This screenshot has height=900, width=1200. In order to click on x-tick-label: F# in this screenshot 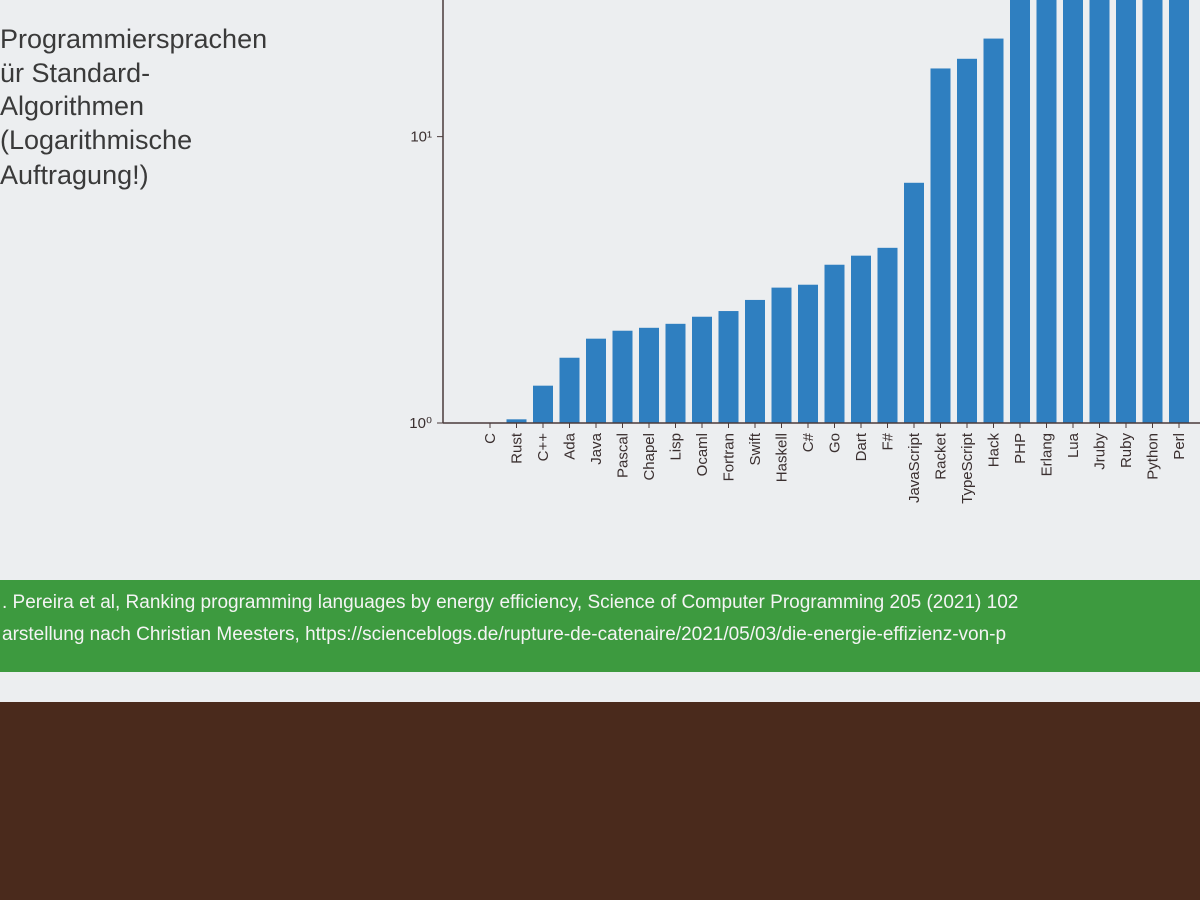, I will do `click(888, 441)`.